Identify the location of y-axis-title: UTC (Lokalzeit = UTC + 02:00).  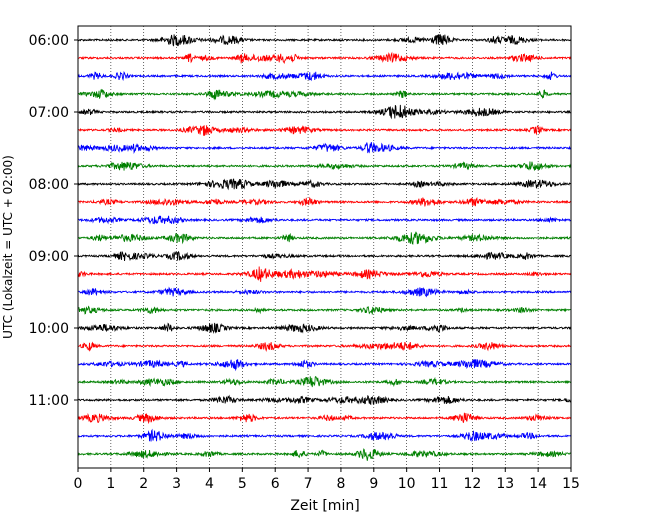
(8, 247).